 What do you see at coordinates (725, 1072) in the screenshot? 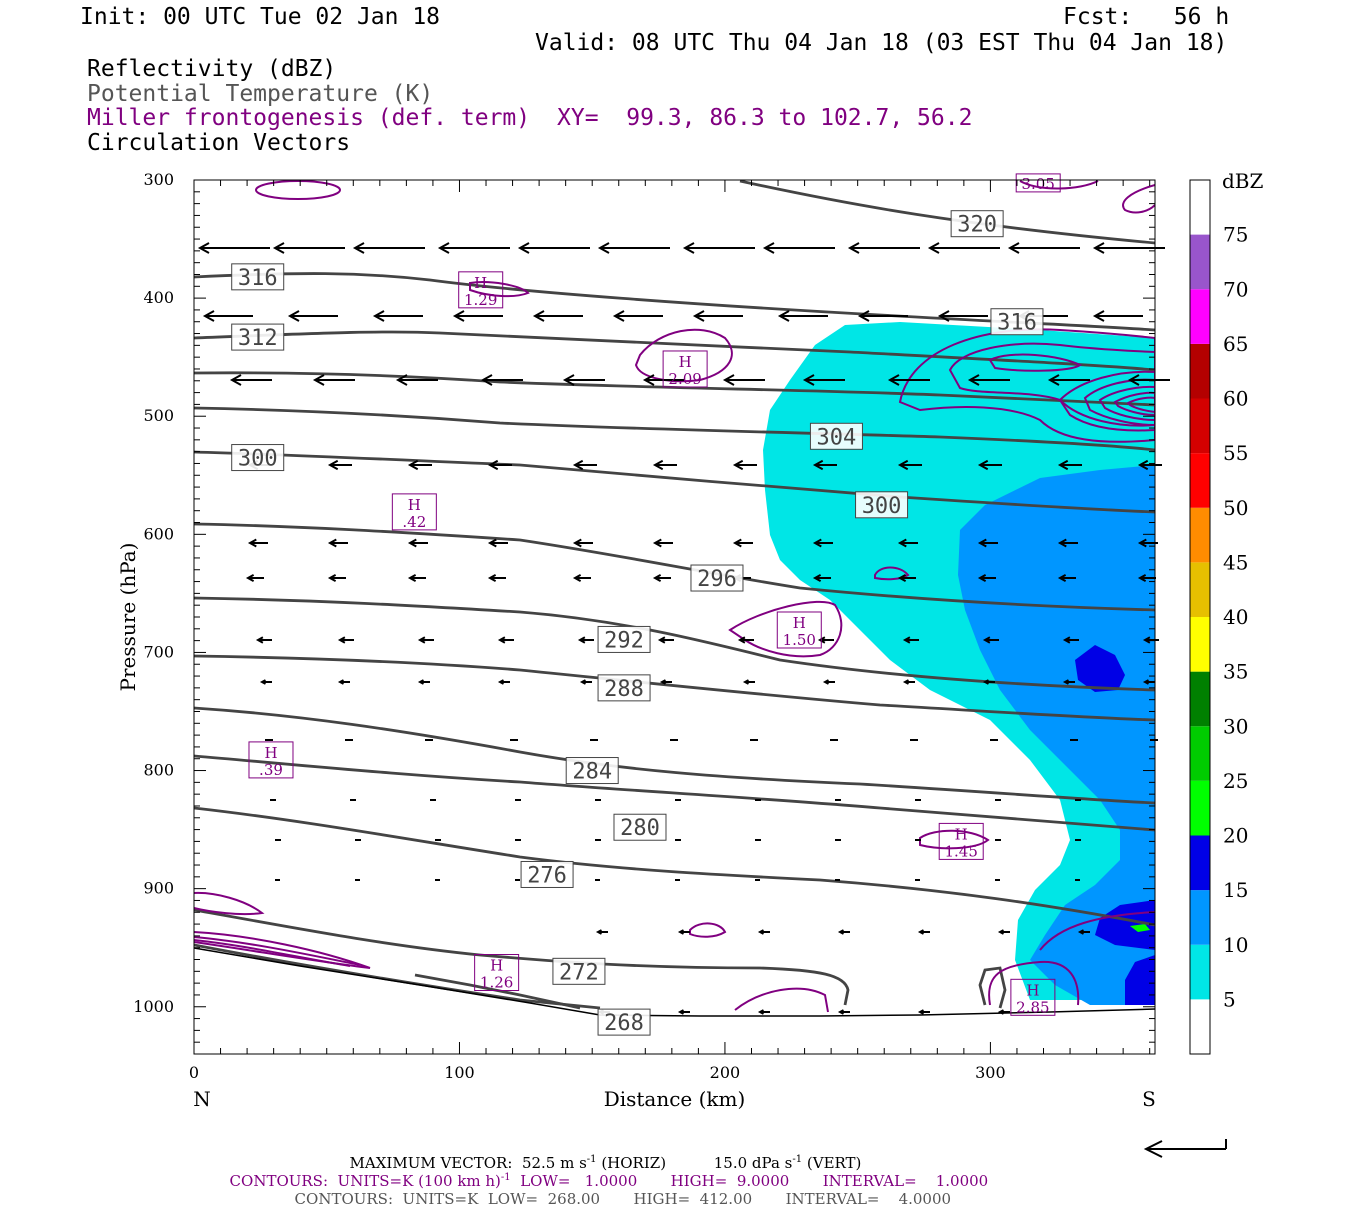
I see `x-tick-label: 200` at bounding box center [725, 1072].